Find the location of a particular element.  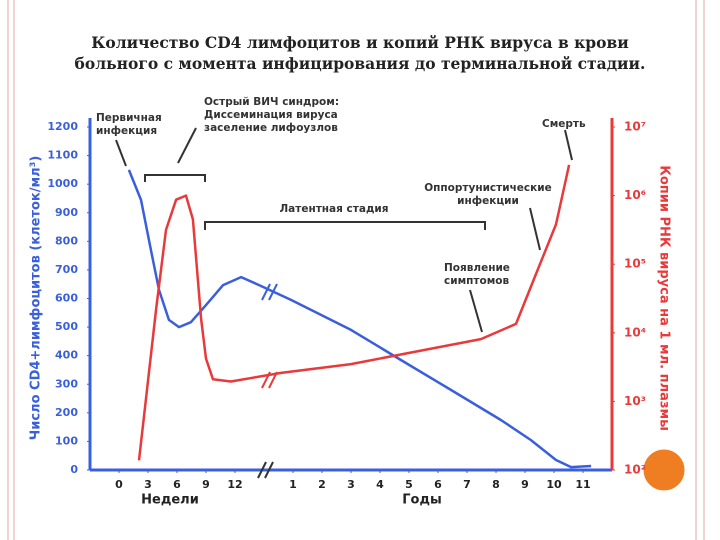

y2-axis-title: Копии РНК вируса на 1 мл. плазмы is located at coordinates (664, 298).